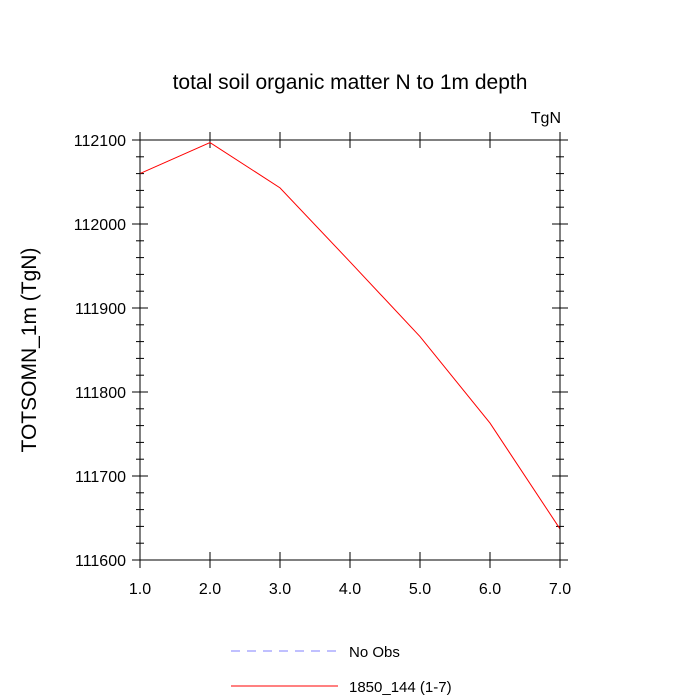  Describe the element at coordinates (100, 561) in the screenshot. I see `y-tick-label: 111600` at that location.